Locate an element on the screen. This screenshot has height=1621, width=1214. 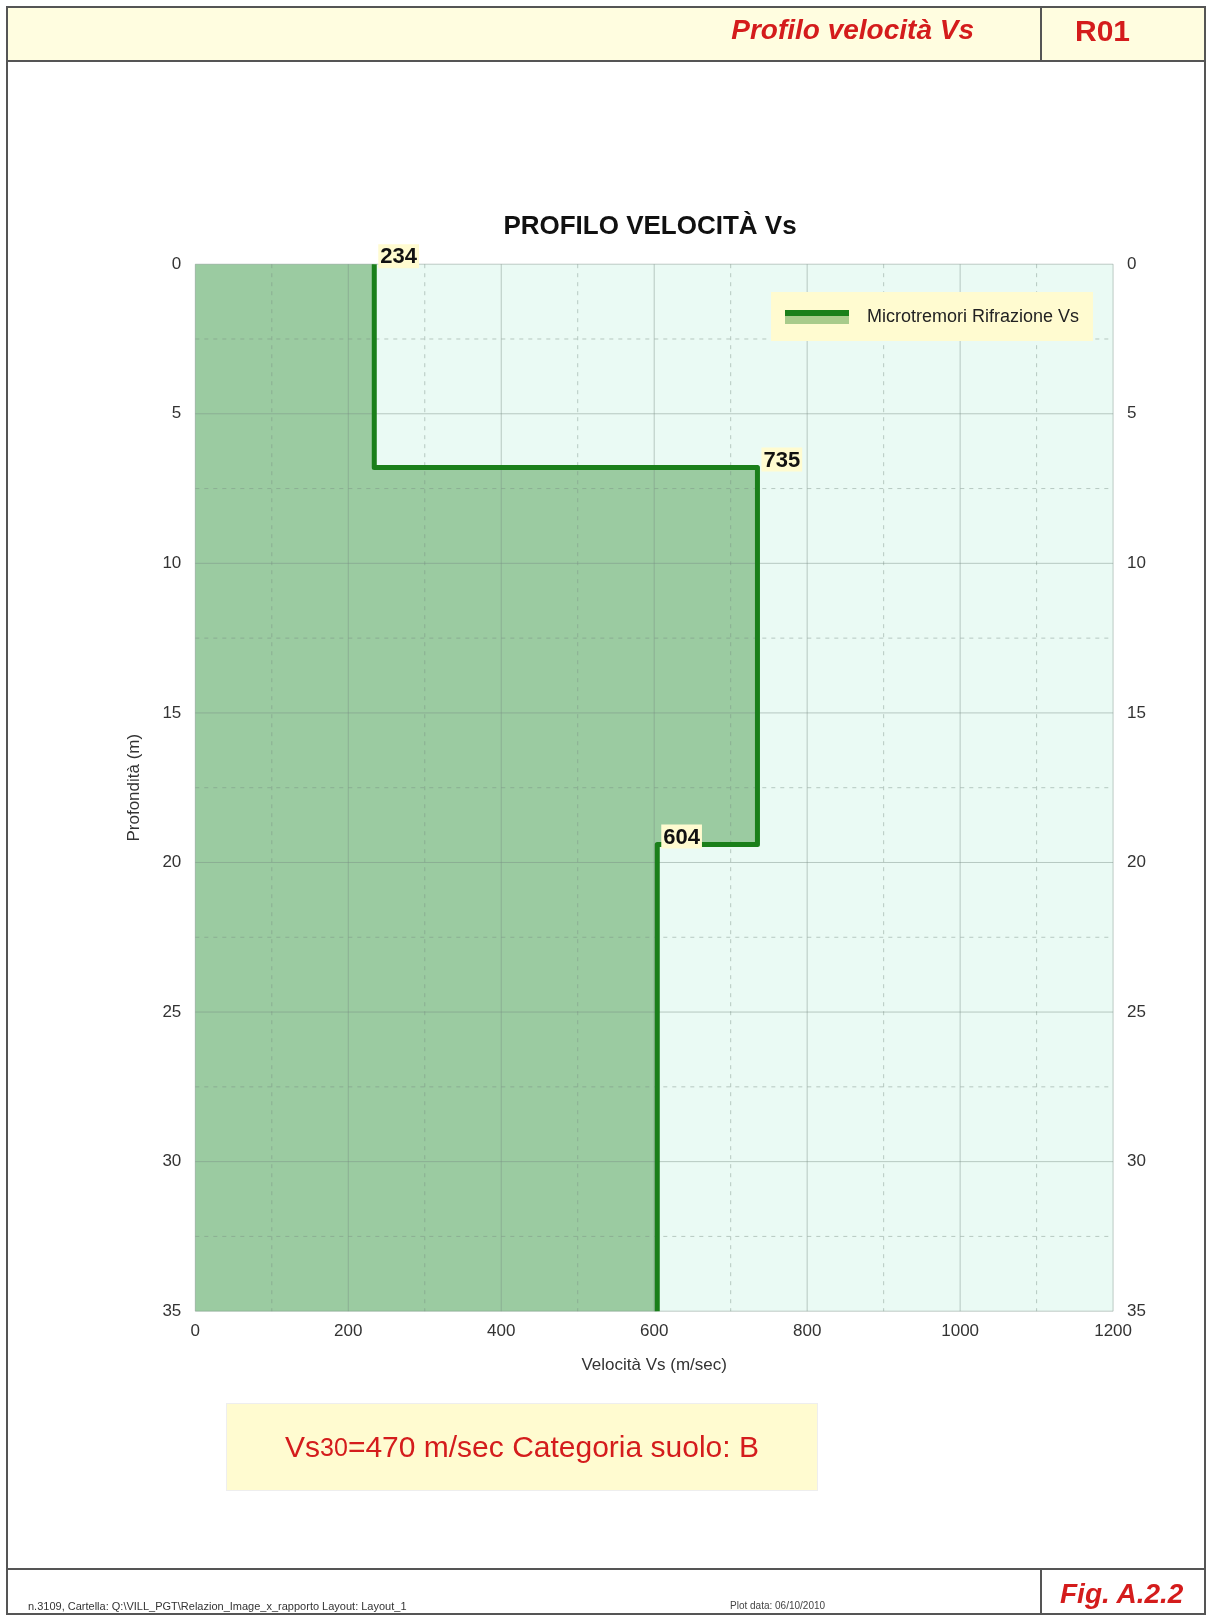
y2-tick-label: 35 is located at coordinates (1137, 1310).